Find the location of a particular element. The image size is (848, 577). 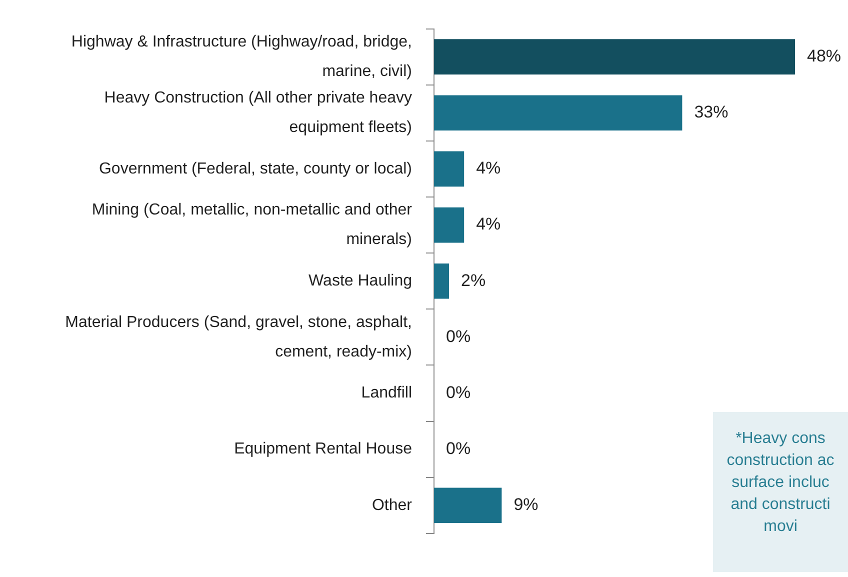

data-label: 33% is located at coordinates (711, 112).